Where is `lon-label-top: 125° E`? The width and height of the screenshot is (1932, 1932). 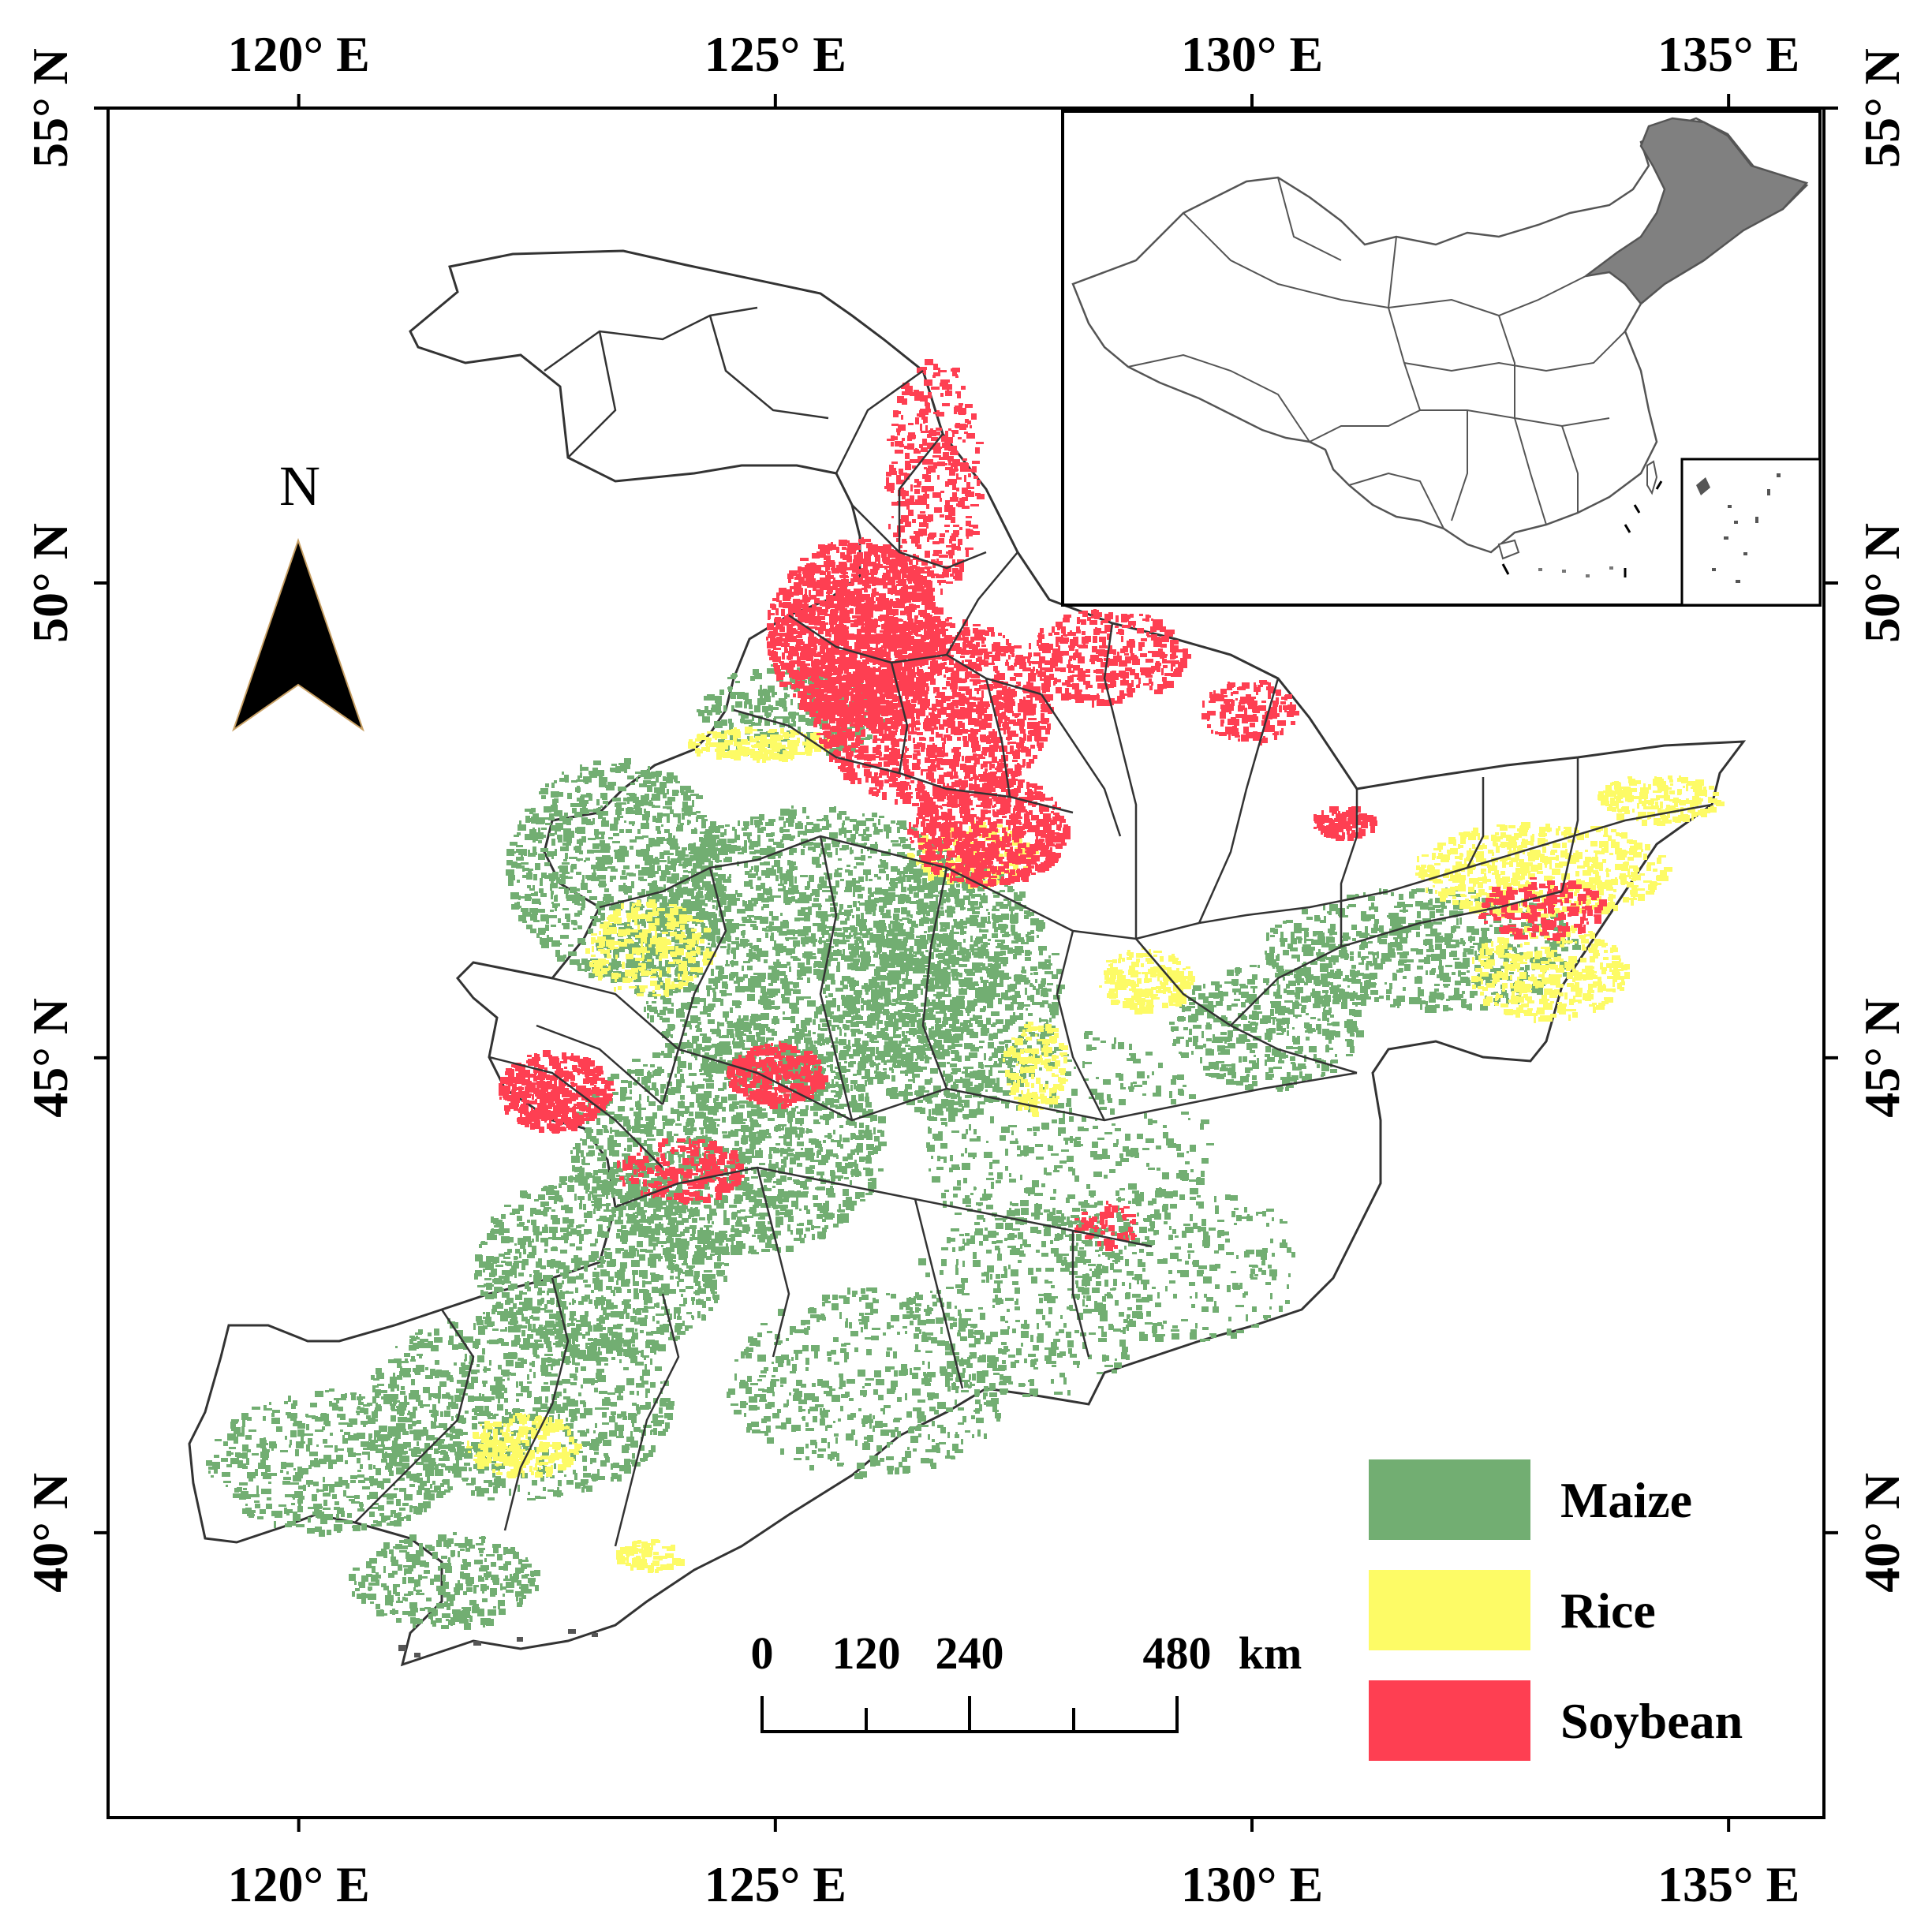
lon-label-top: 125° E is located at coordinates (775, 54).